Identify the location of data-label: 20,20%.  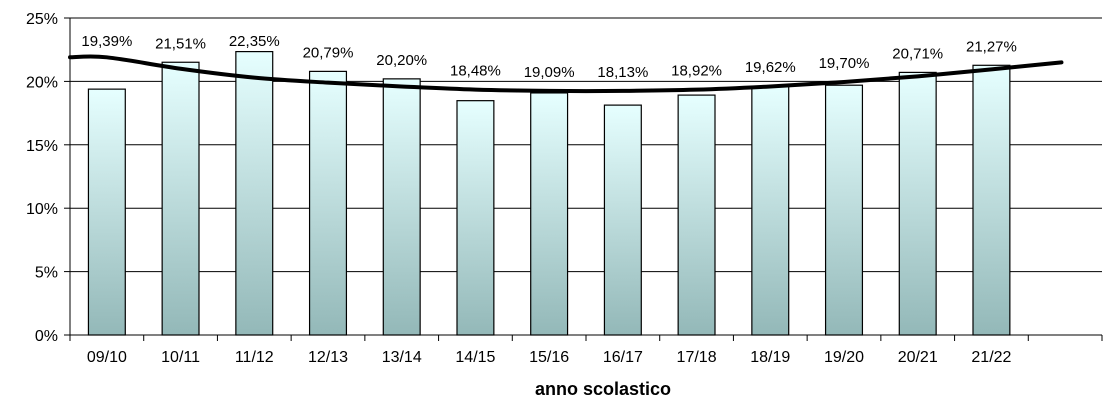
(401, 60).